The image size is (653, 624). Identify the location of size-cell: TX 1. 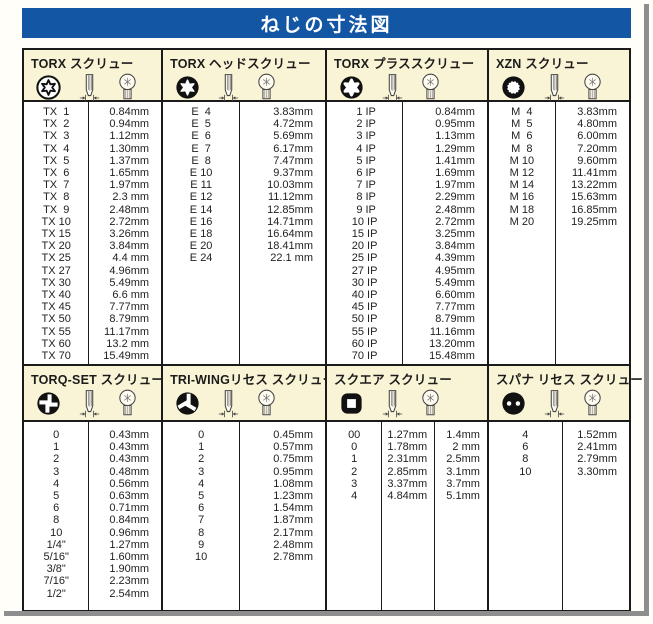
(56, 112).